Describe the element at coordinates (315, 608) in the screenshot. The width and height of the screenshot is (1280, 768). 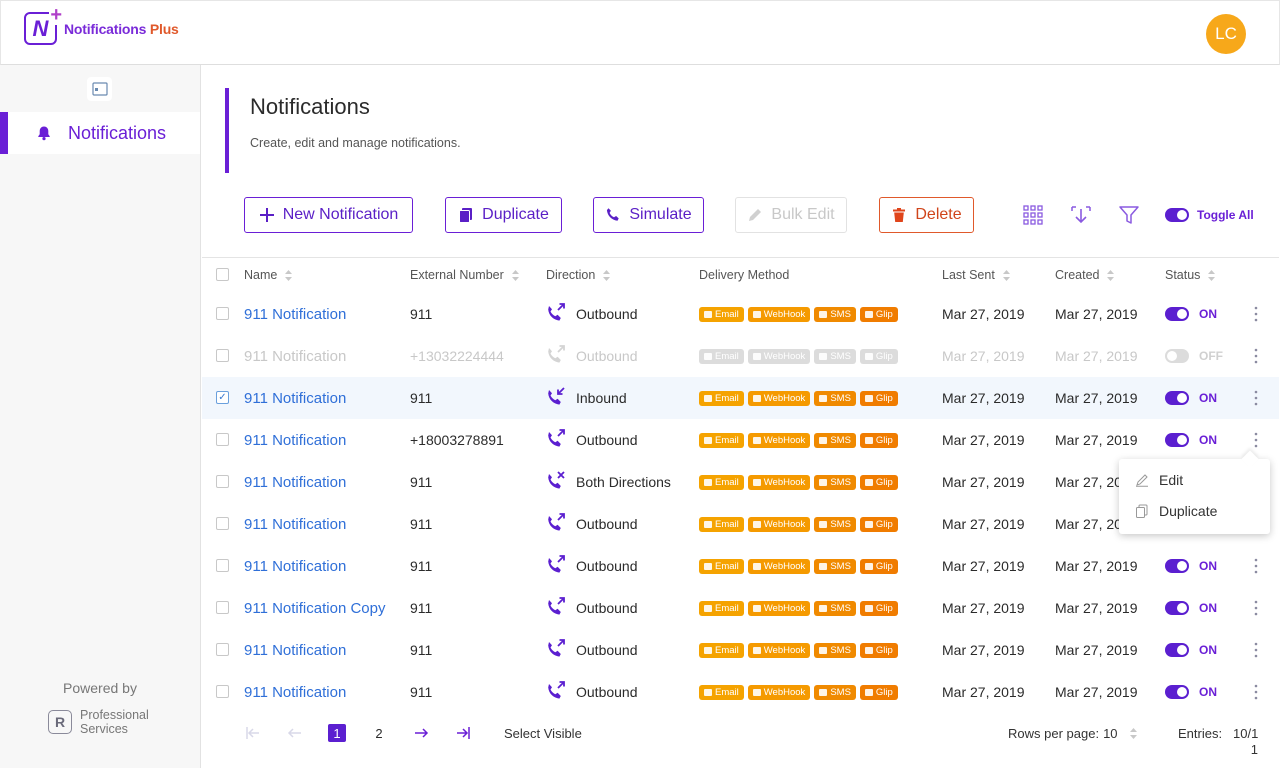
I see `notification-name-link: 911 Notification Copy` at that location.